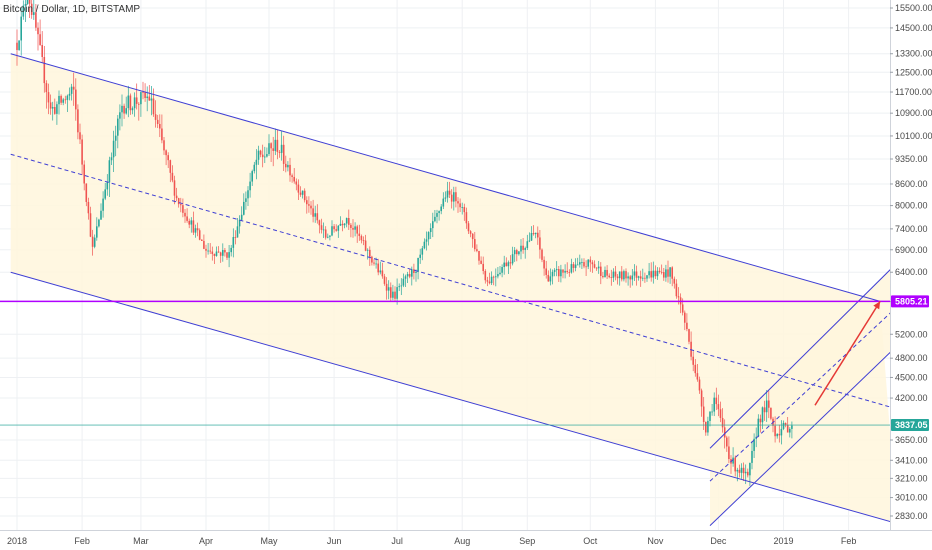 This screenshot has width=932, height=550. I want to click on x-tick-label: Mar, so click(141, 541).